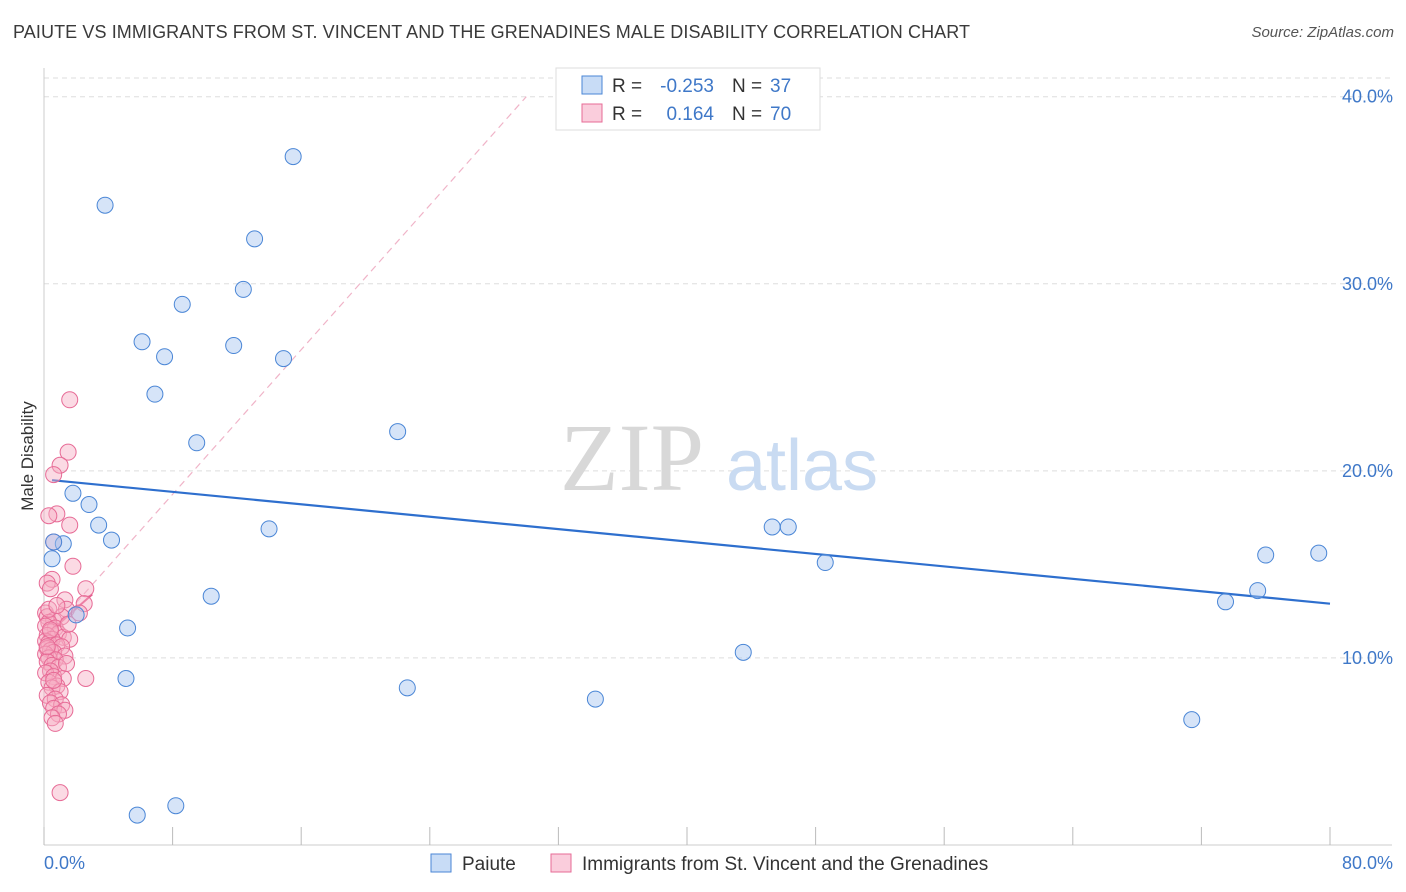 The image size is (1406, 892). I want to click on y-axis-label: Male Disability, so click(27, 456).